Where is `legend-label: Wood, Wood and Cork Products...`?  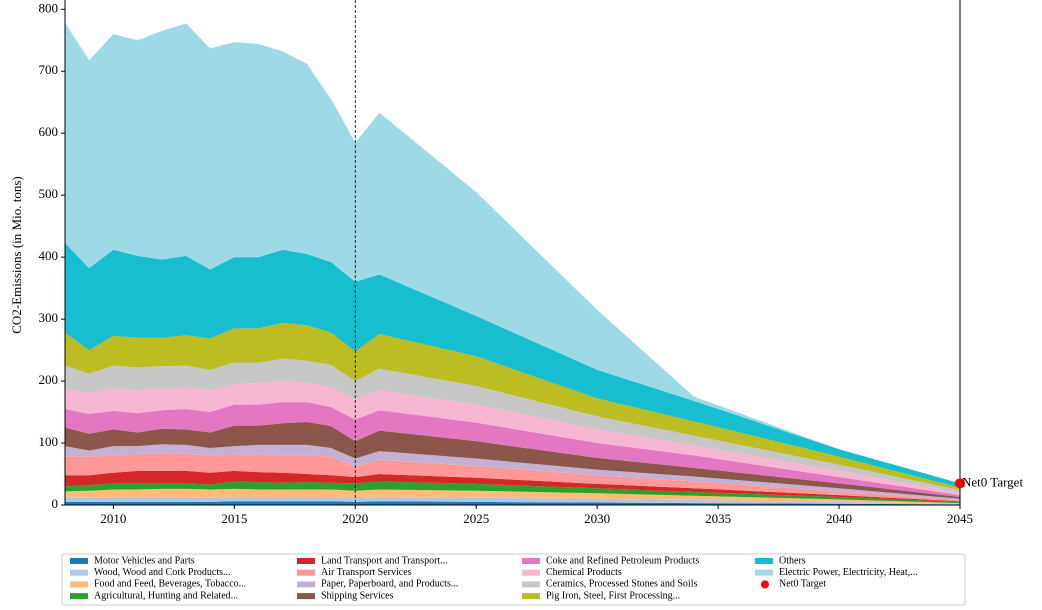 legend-label: Wood, Wood and Cork Products... is located at coordinates (162, 572).